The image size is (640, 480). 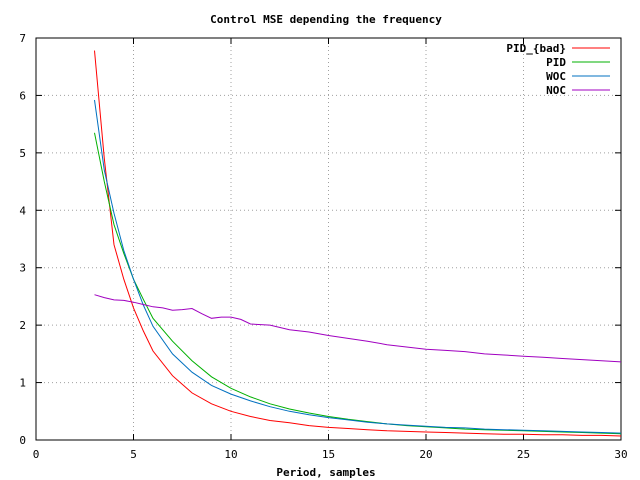 I want to click on x-tick-label: 30, so click(x=620, y=454).